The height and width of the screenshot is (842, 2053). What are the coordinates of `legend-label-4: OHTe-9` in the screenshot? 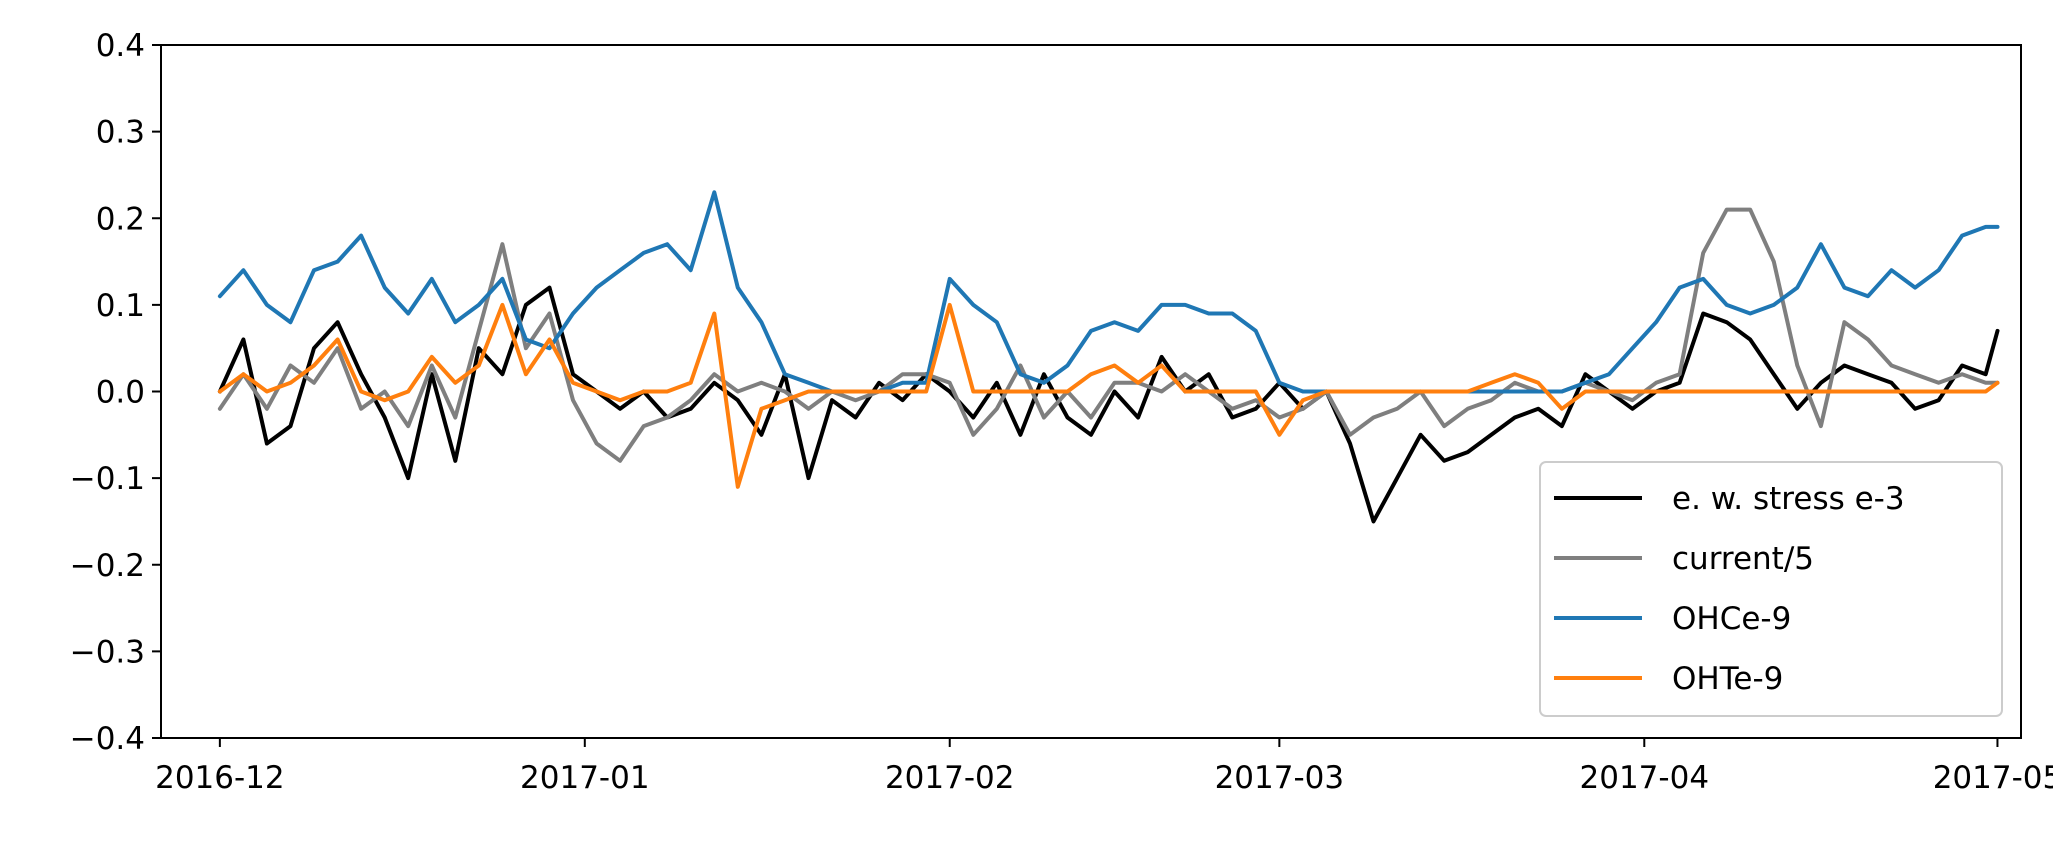 It's located at (1727, 679).